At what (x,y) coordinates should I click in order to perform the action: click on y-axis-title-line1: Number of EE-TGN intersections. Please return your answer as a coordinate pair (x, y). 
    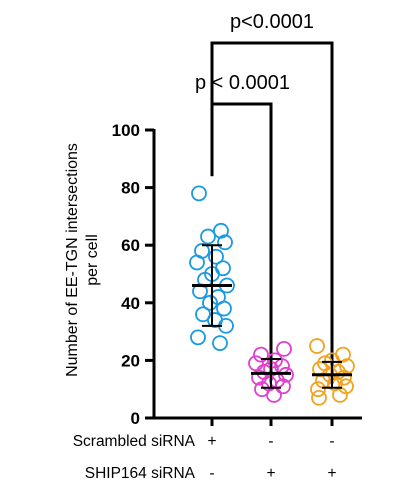
    Looking at the image, I should click on (72, 260).